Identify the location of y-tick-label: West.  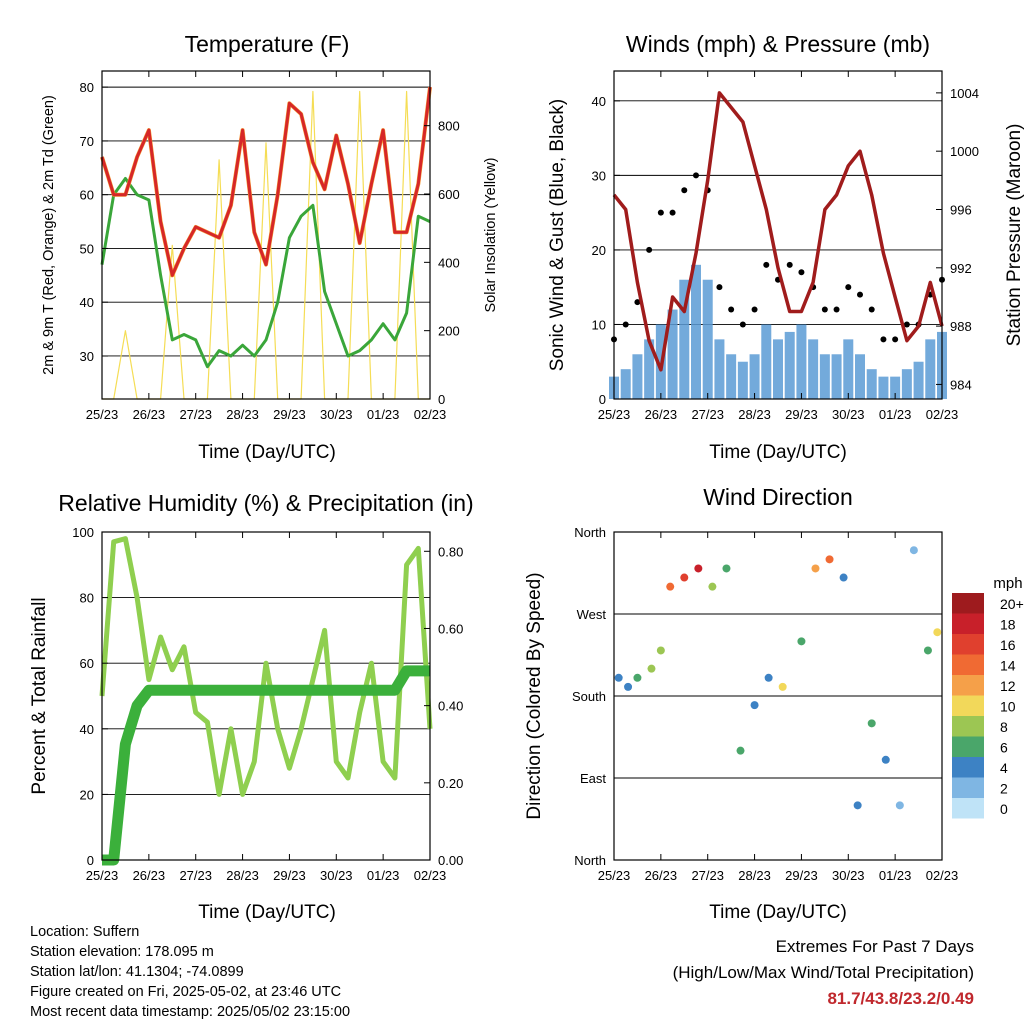
(592, 614).